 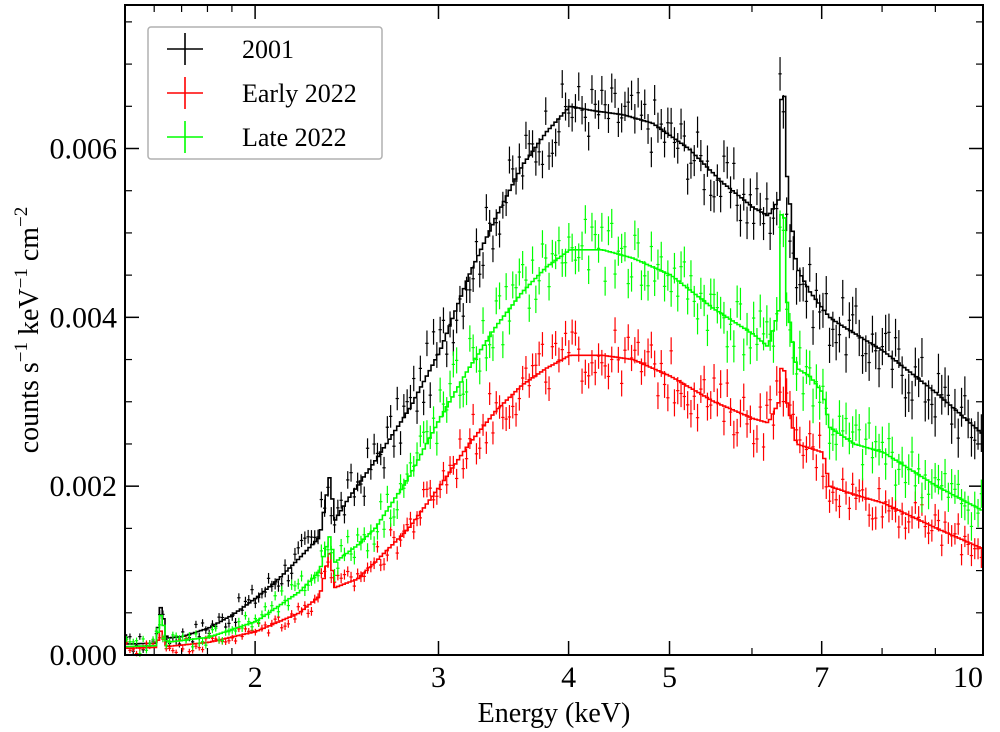 I want to click on legend-box, so click(x=265, y=93).